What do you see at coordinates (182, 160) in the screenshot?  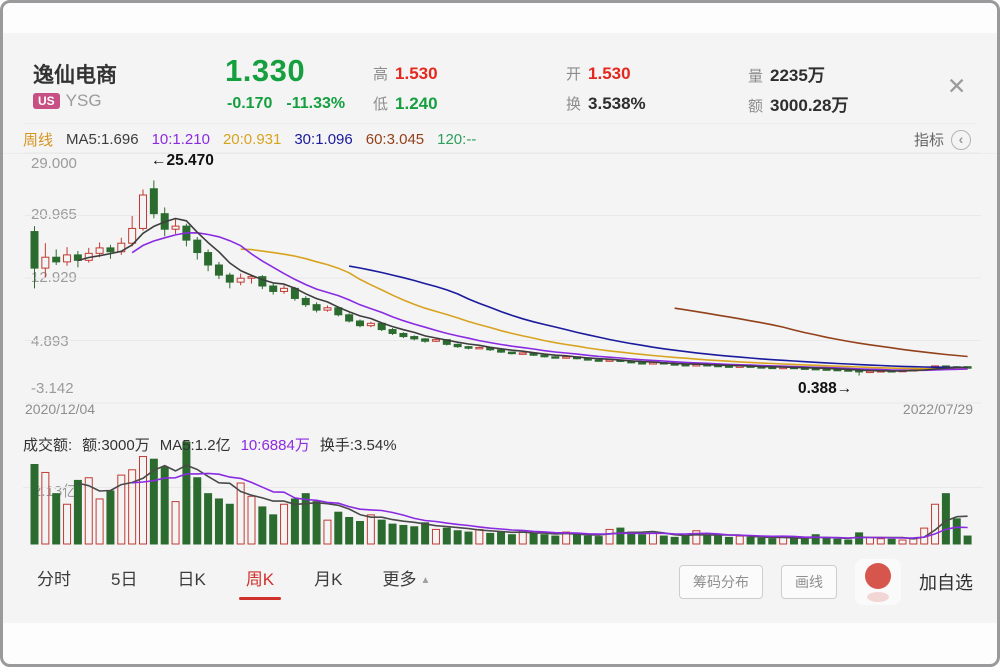 I see `peak-price-annotation: ←25.470` at bounding box center [182, 160].